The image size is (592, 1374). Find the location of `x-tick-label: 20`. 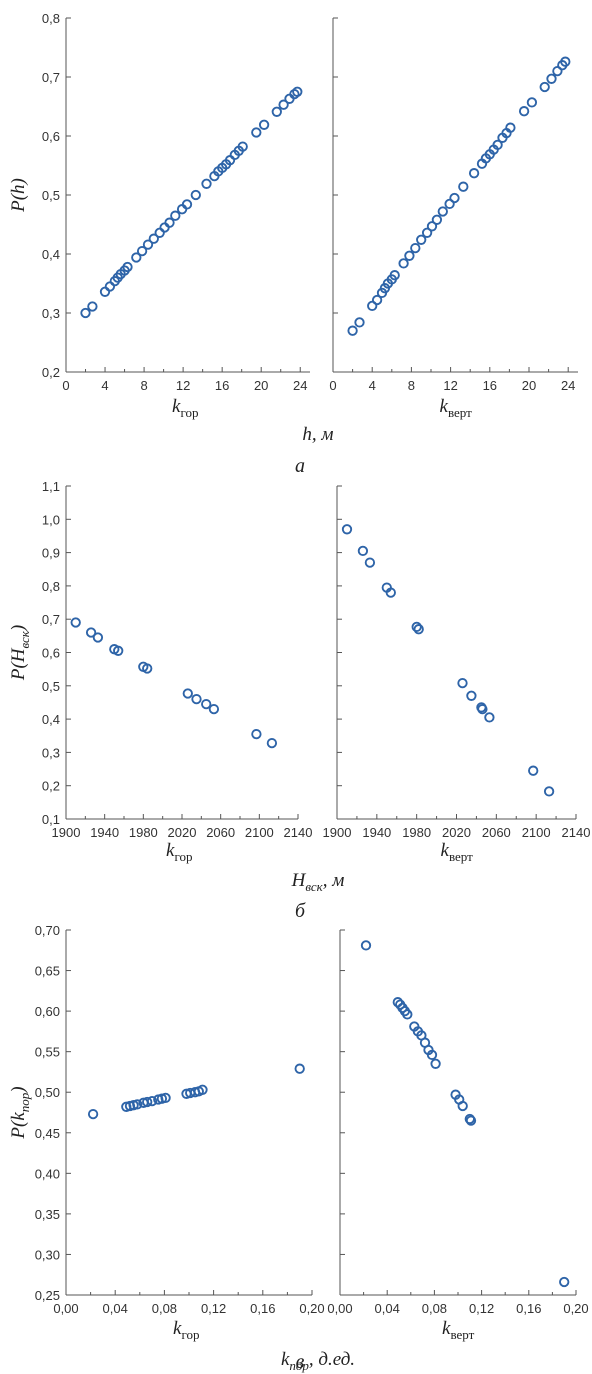

x-tick-label: 20 is located at coordinates (261, 385).